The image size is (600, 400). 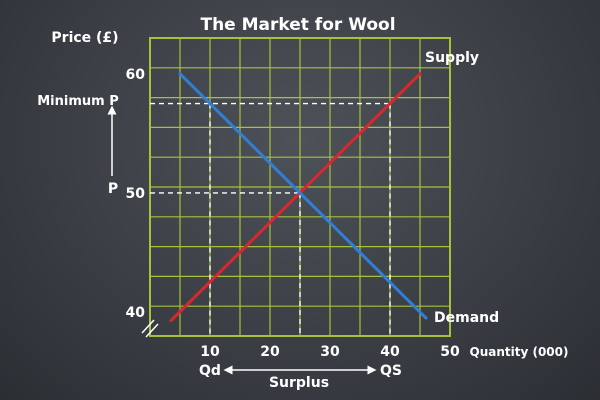 What do you see at coordinates (210, 371) in the screenshot?
I see `qd-label: Qd` at bounding box center [210, 371].